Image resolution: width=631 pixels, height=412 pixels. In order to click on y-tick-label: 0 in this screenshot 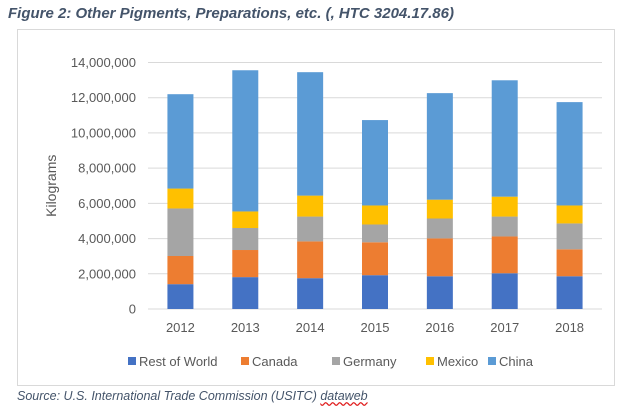, I will do `click(132, 309)`.